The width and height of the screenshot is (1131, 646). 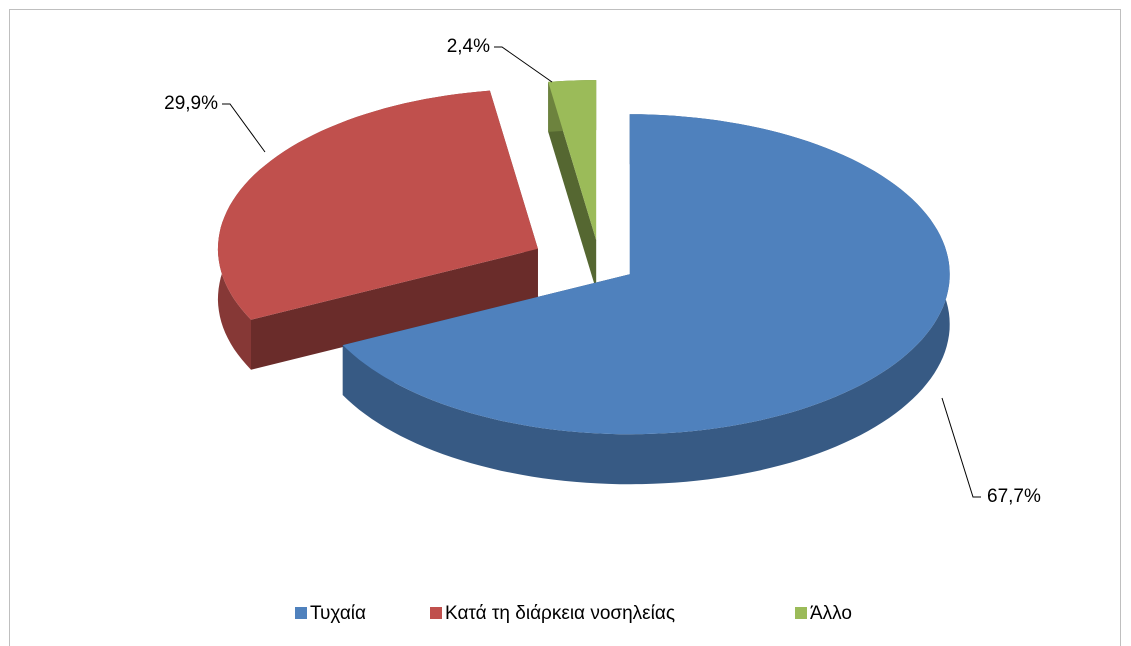 What do you see at coordinates (468, 46) in the screenshot?
I see `data-label: 2,4%` at bounding box center [468, 46].